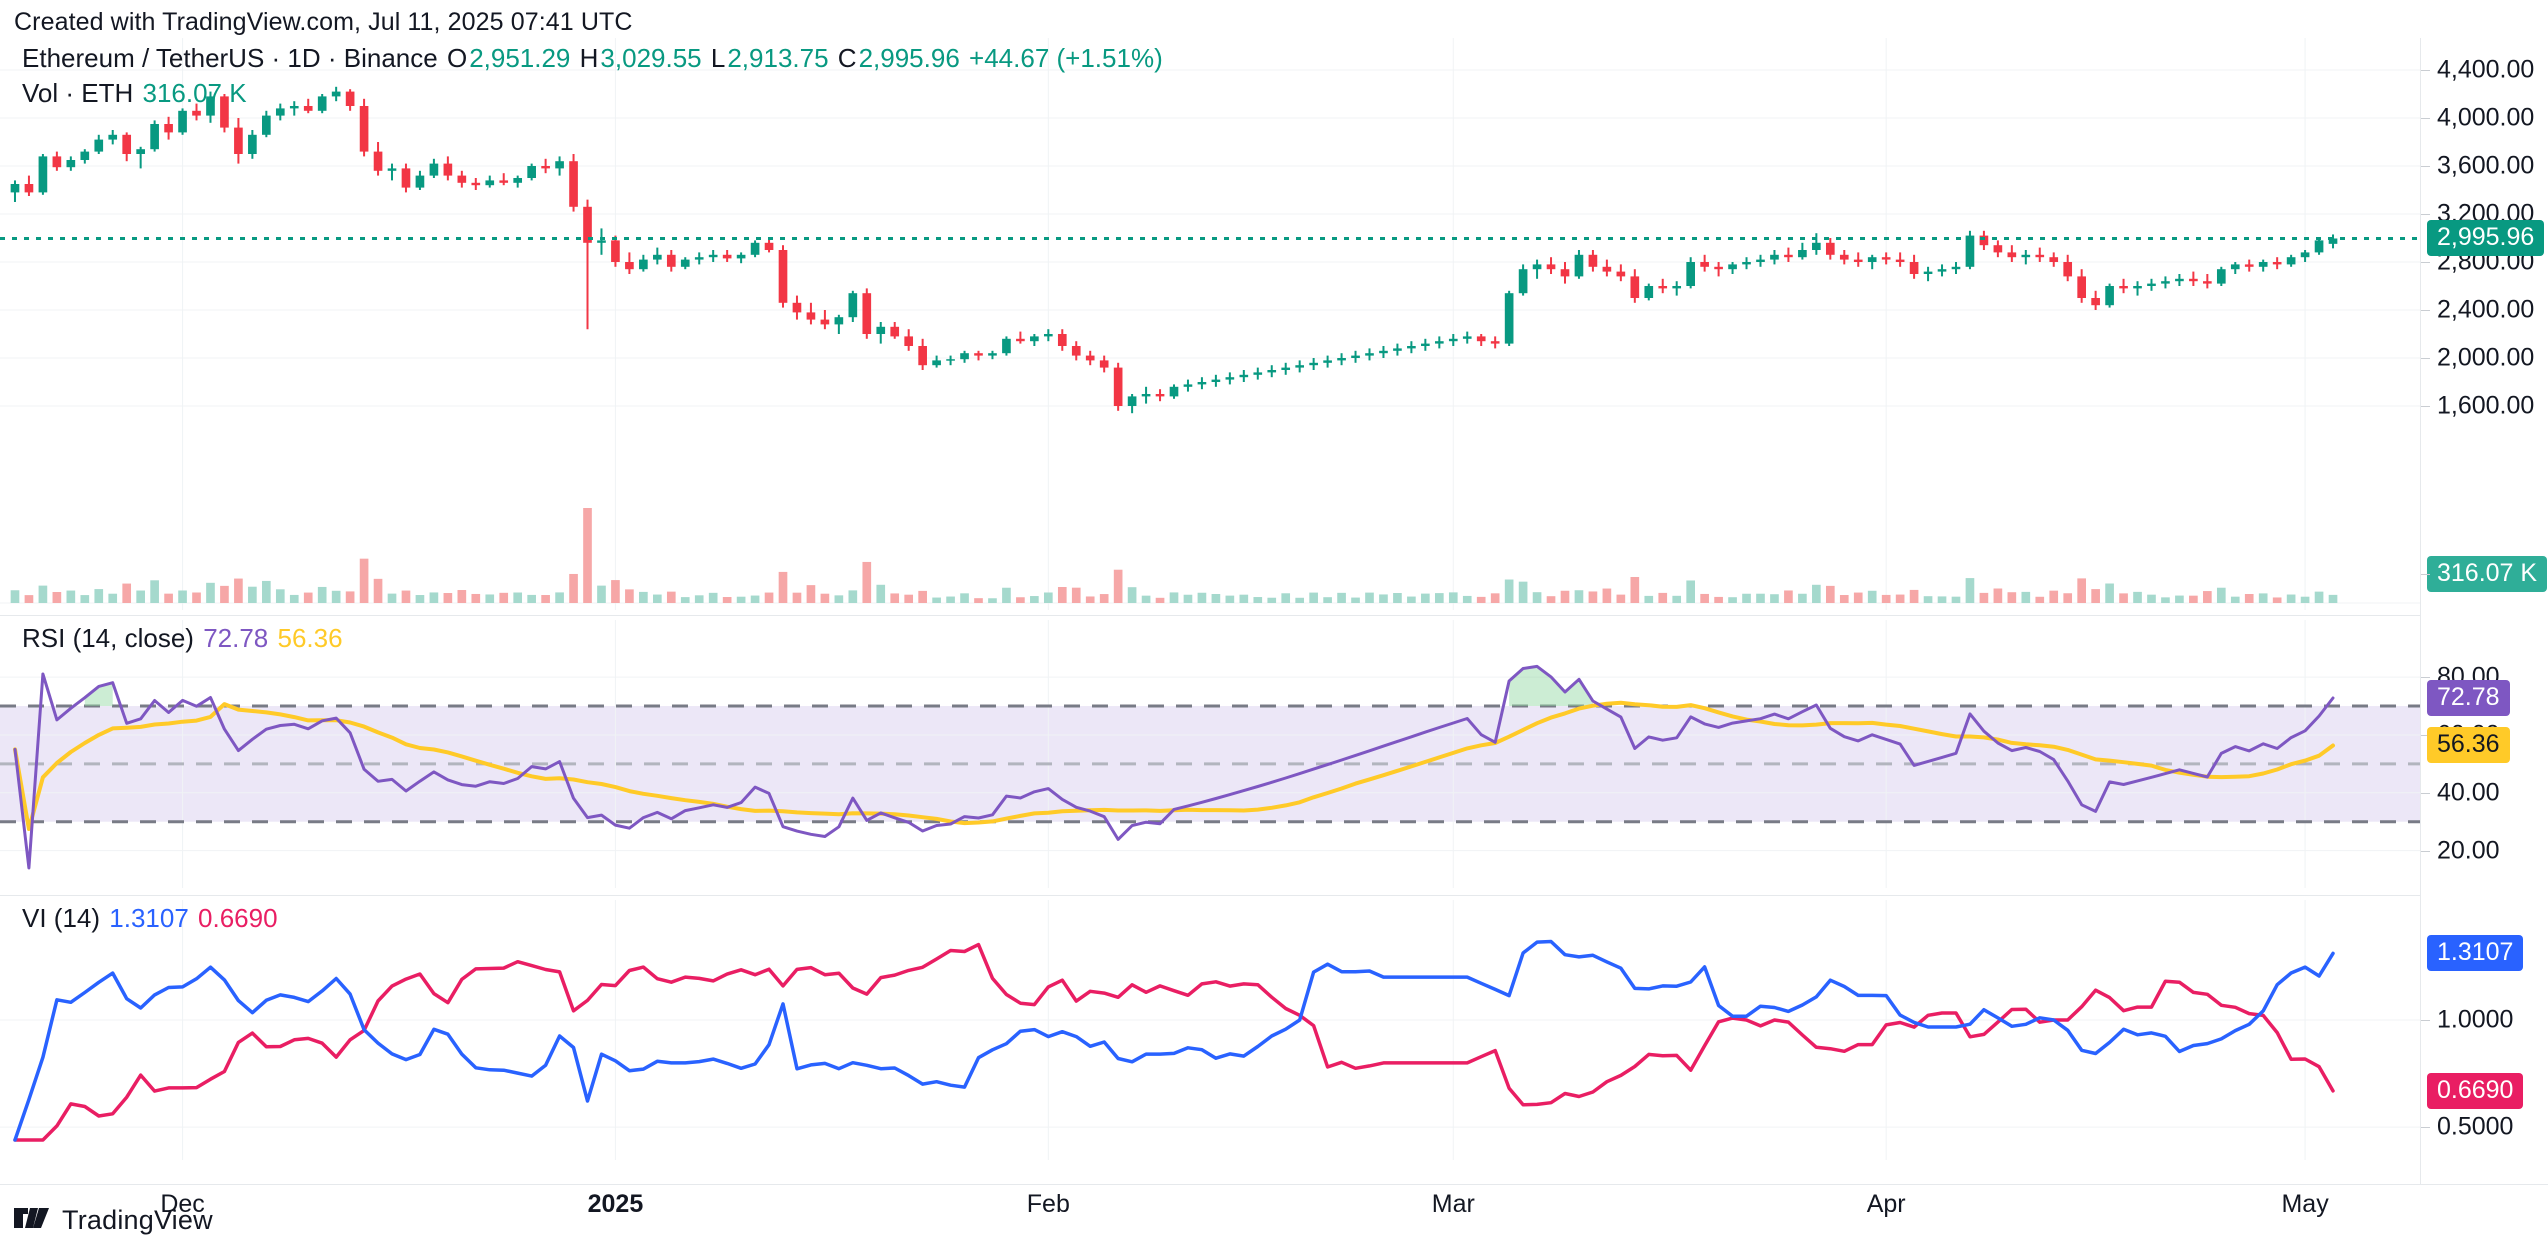 This screenshot has height=1244, width=2548. What do you see at coordinates (194, 93) in the screenshot?
I see `volume-legend-value: 316.07 K` at bounding box center [194, 93].